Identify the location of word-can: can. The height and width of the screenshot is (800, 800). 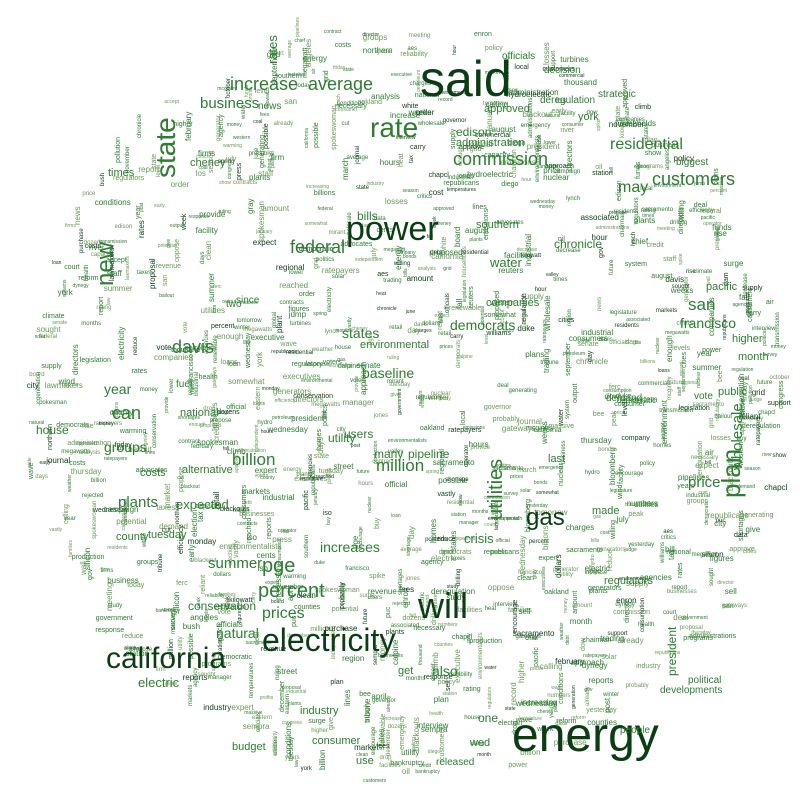
(127, 413).